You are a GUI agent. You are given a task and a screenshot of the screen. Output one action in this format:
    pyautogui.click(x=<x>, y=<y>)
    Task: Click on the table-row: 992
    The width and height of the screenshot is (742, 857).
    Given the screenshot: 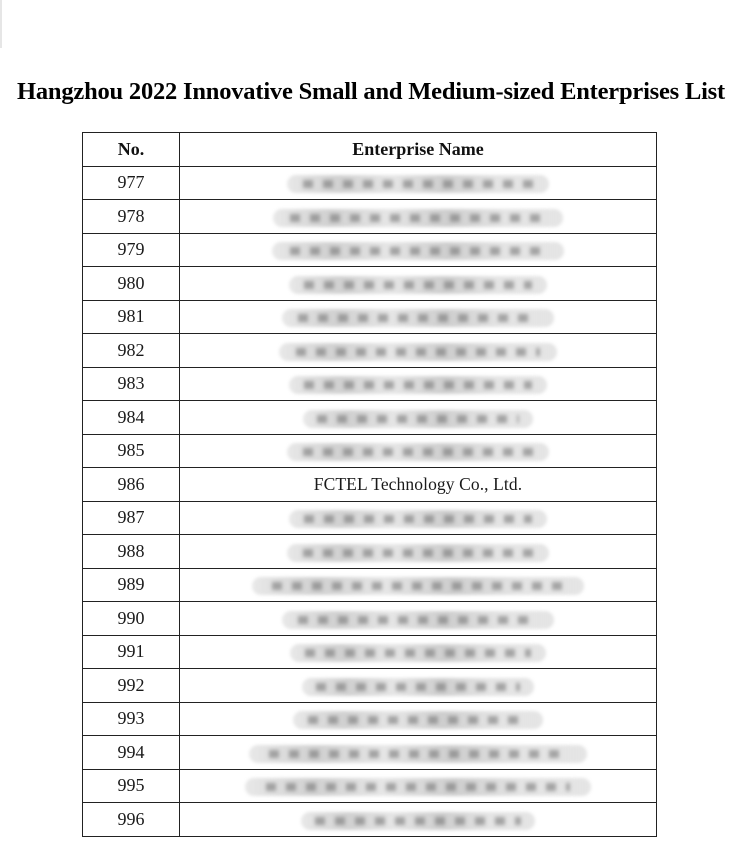 What is the action you would take?
    pyautogui.click(x=369, y=685)
    